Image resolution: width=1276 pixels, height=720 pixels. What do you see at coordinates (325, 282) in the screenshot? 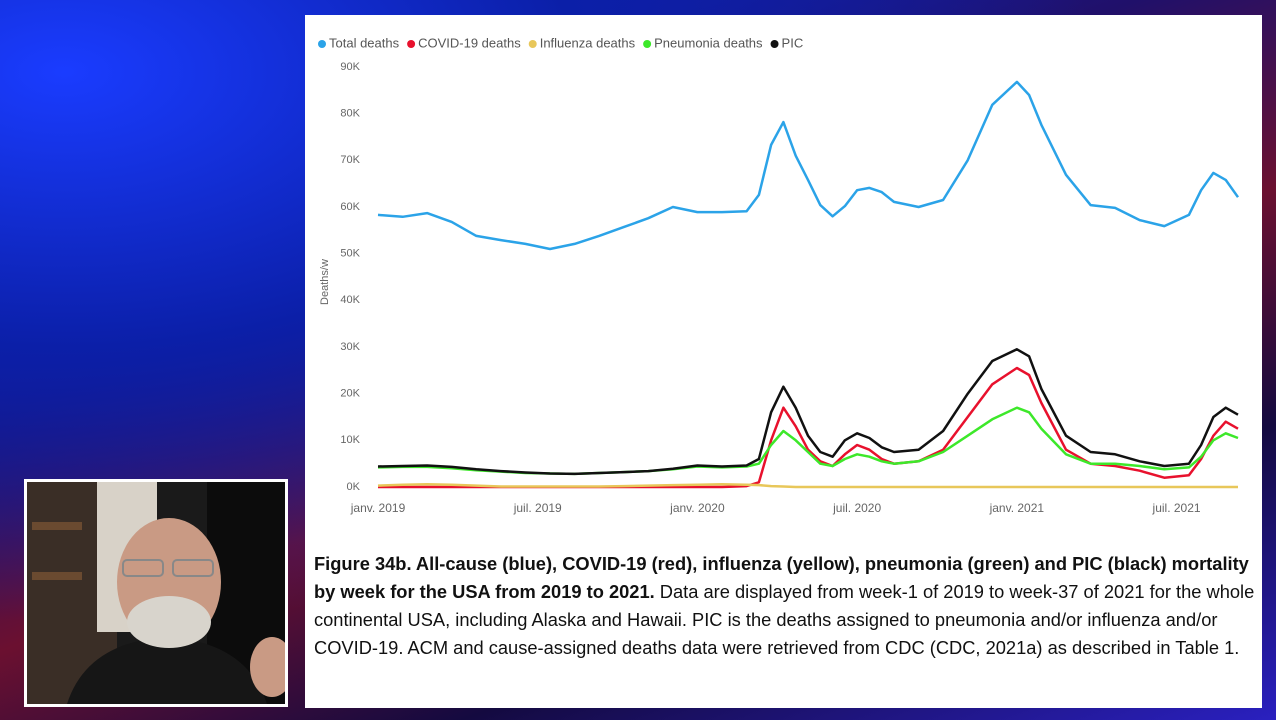
I see `y-axis-label: Deaths/w` at bounding box center [325, 282].